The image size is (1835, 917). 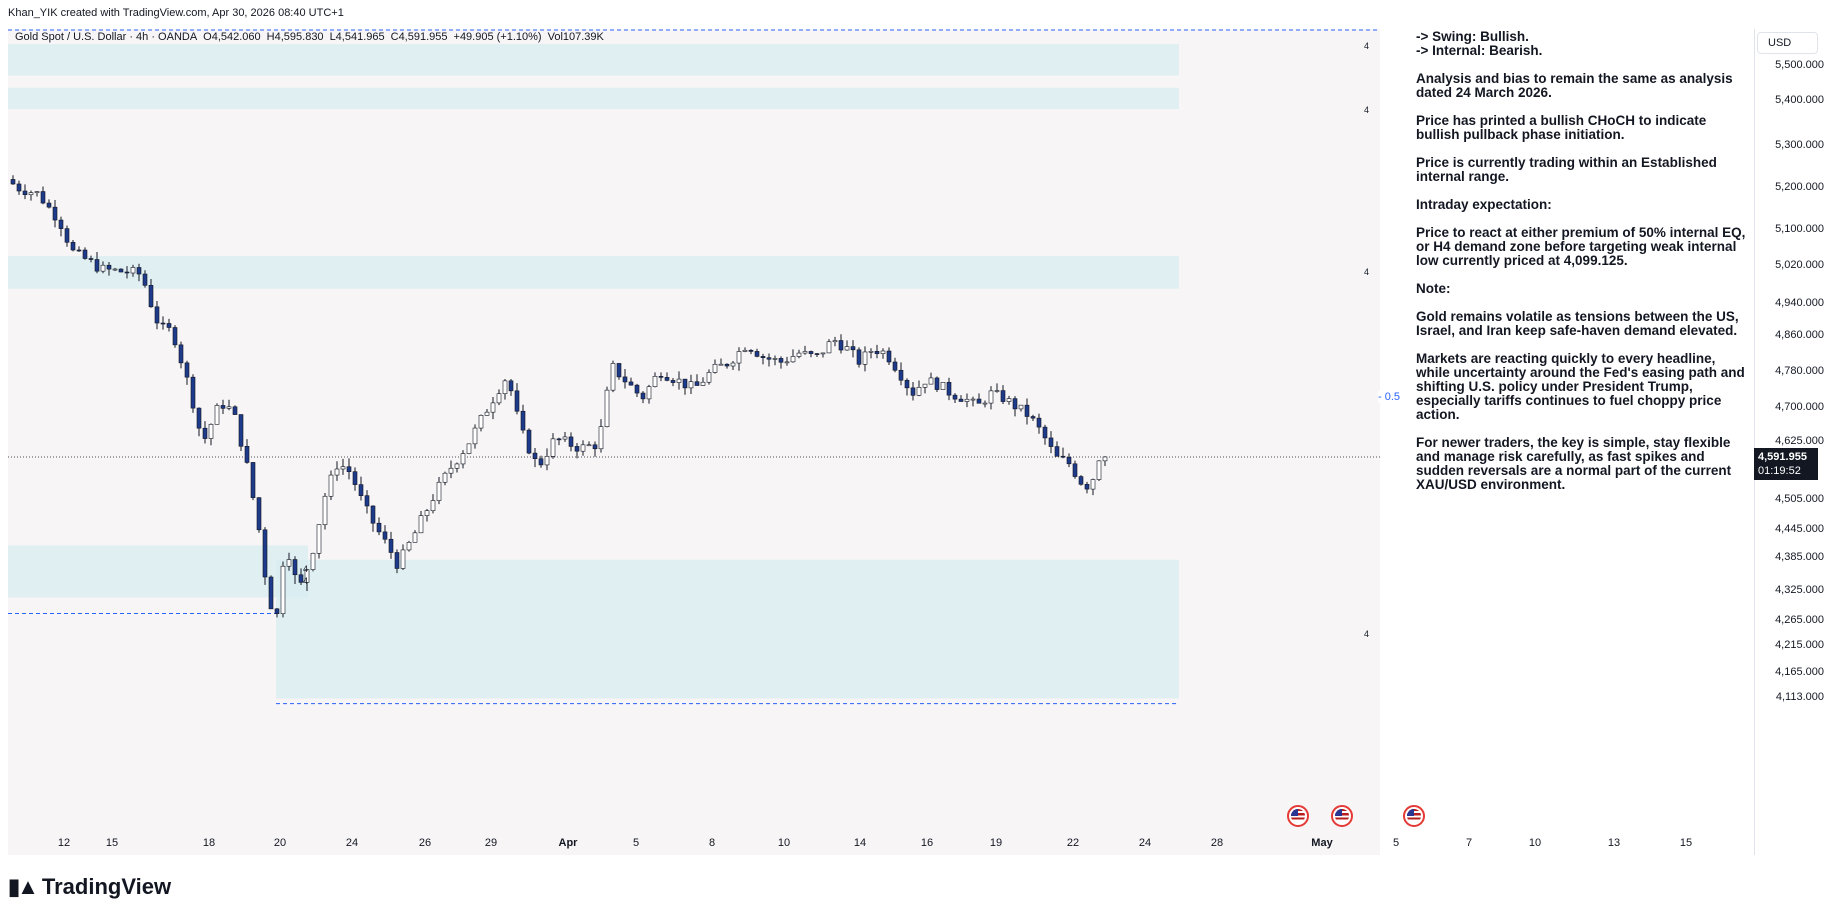 I want to click on change-value: +49.905 (+1.10%), so click(x=497, y=37).